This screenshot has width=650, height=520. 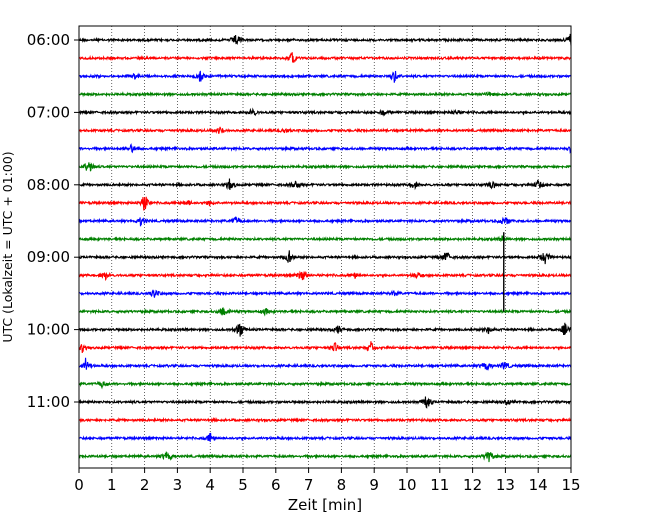 I want to click on trace-08:30, so click(x=325, y=221).